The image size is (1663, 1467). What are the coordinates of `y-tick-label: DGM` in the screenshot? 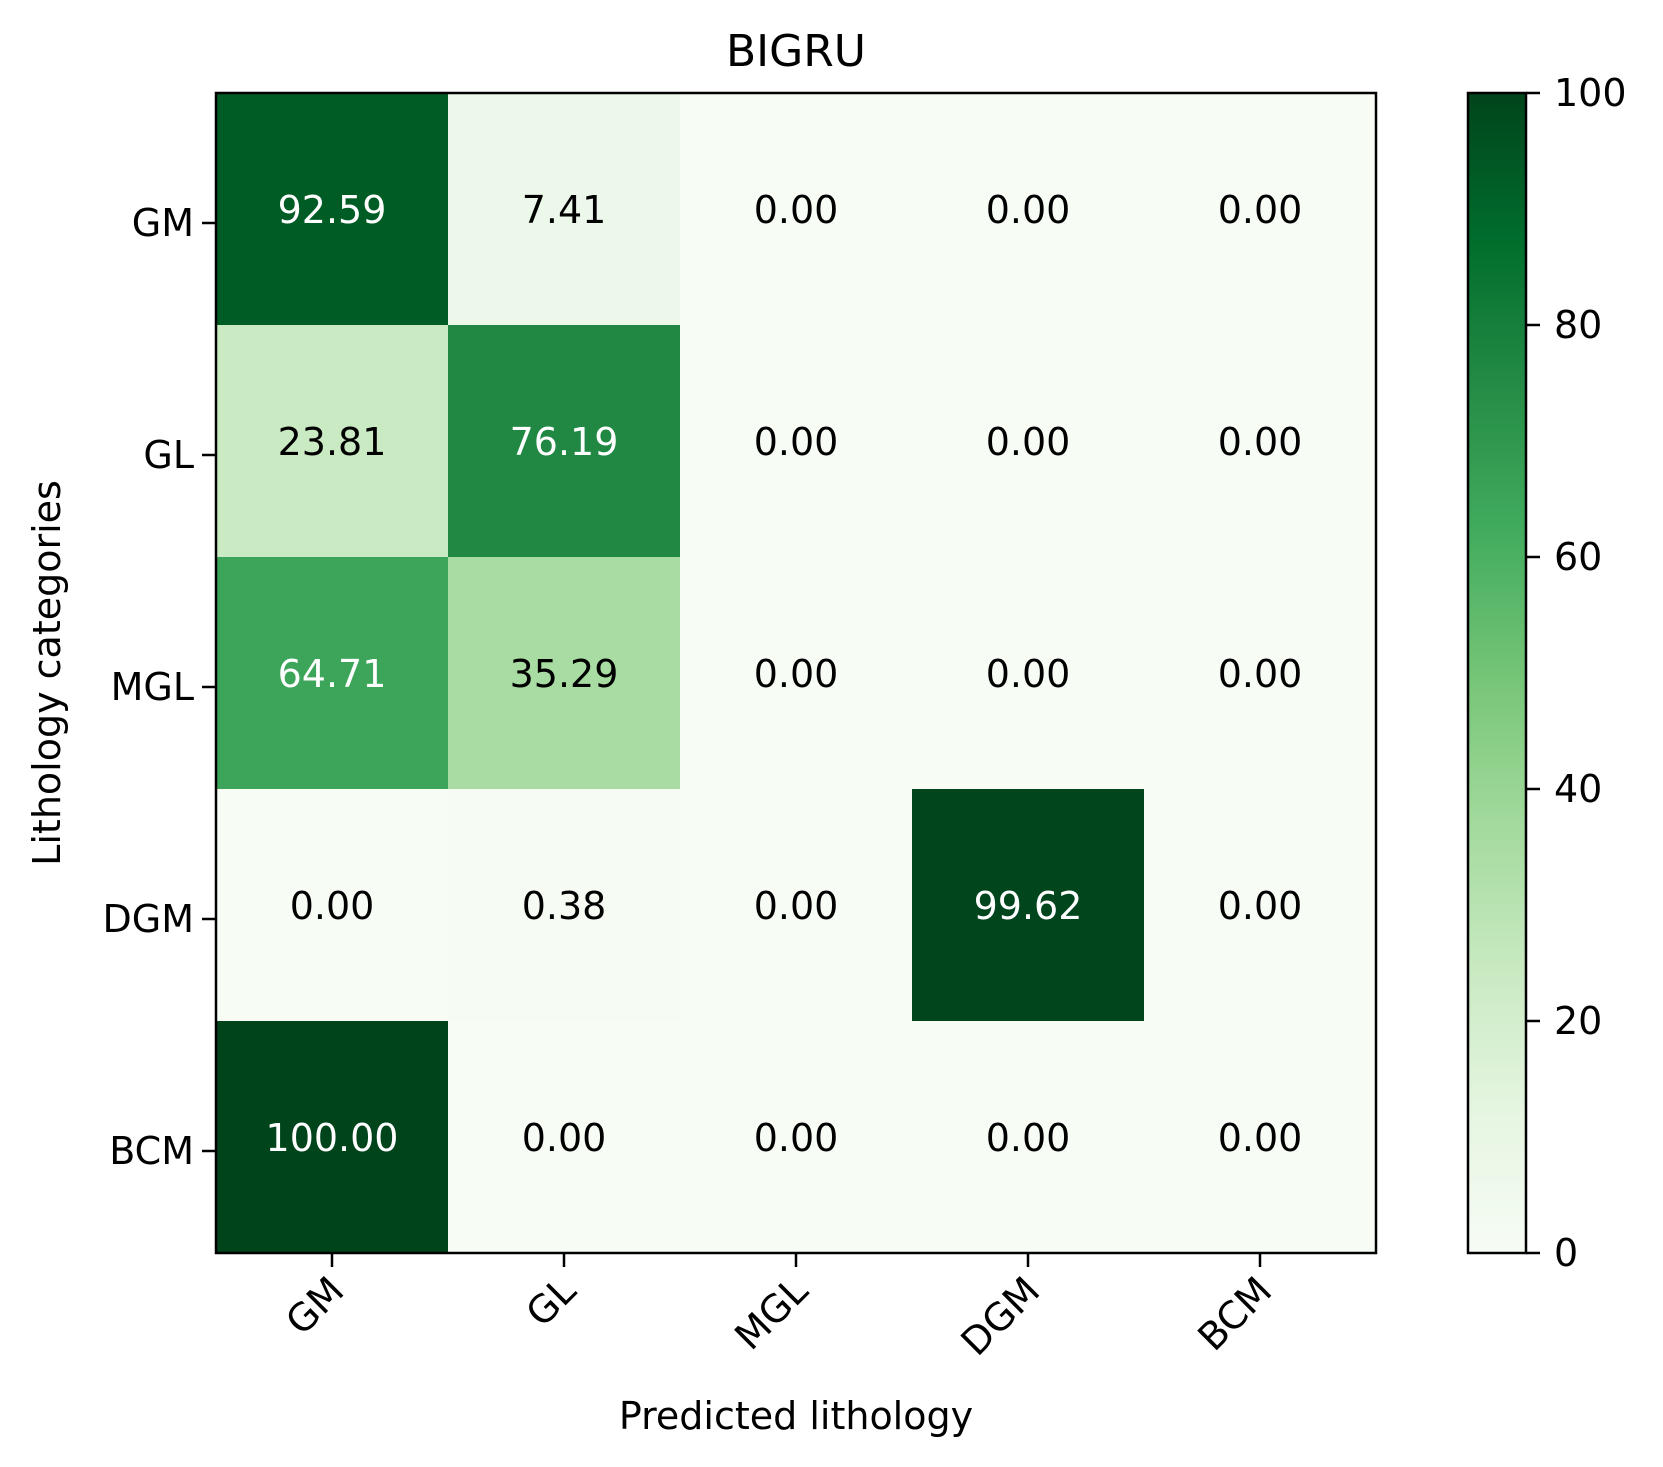 It's located at (149, 919).